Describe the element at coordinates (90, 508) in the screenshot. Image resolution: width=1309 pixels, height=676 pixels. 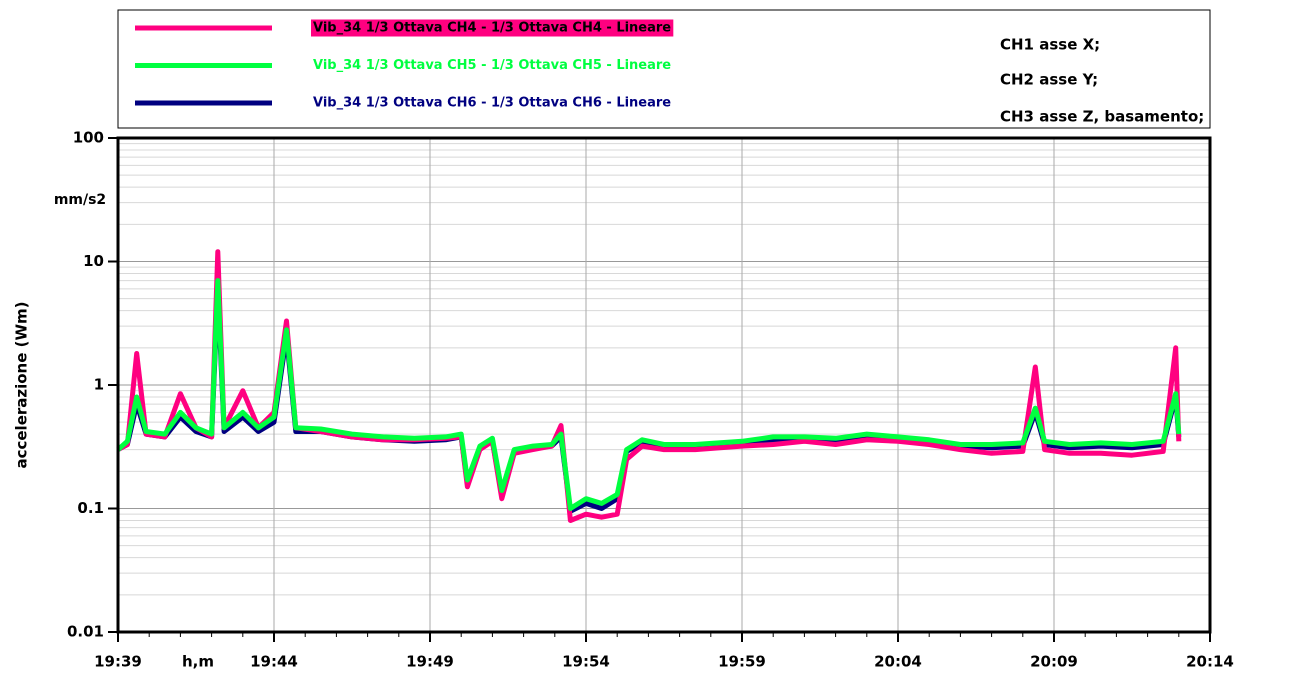
I see `y-tick-label: 0.1` at that location.